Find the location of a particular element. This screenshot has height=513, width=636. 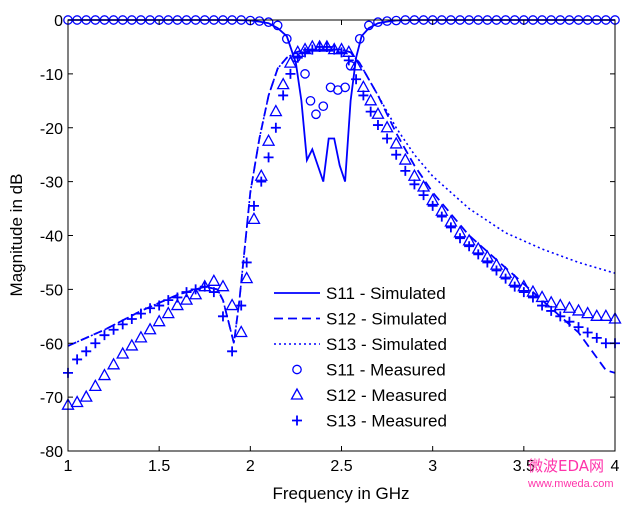

legend-label: S13 - Measured is located at coordinates (386, 421).